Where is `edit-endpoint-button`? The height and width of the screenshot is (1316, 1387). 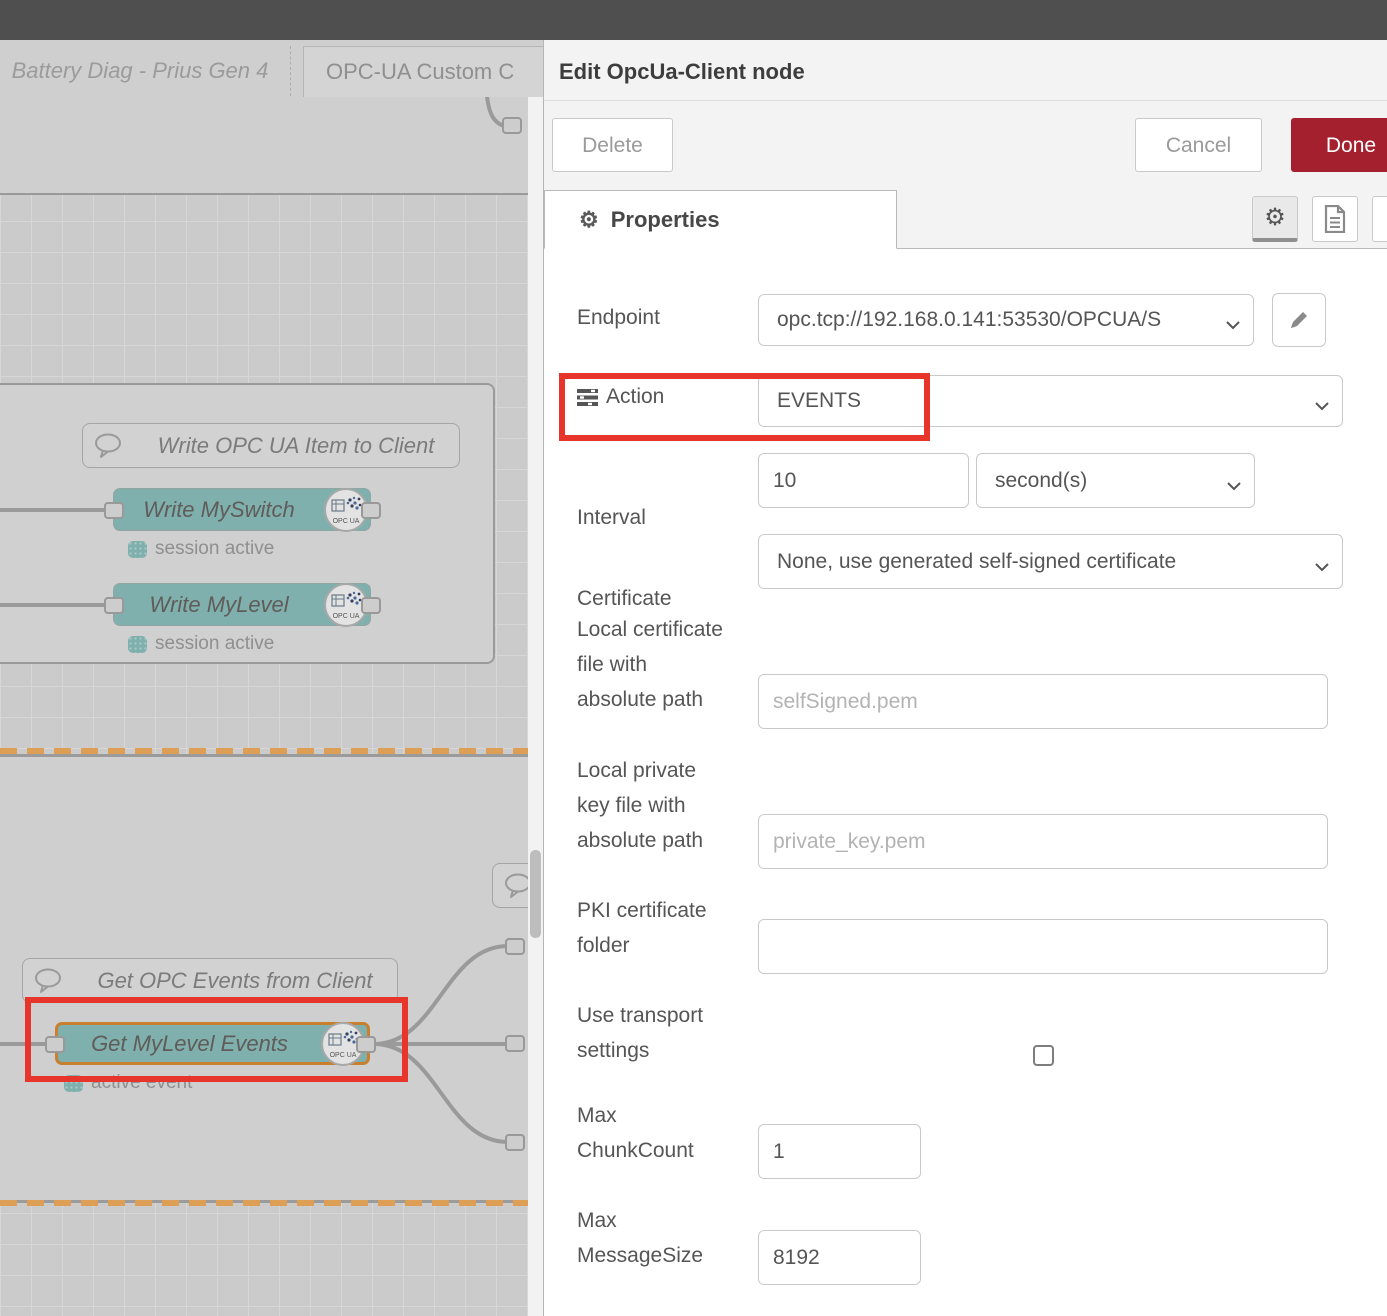
edit-endpoint-button is located at coordinates (1299, 320).